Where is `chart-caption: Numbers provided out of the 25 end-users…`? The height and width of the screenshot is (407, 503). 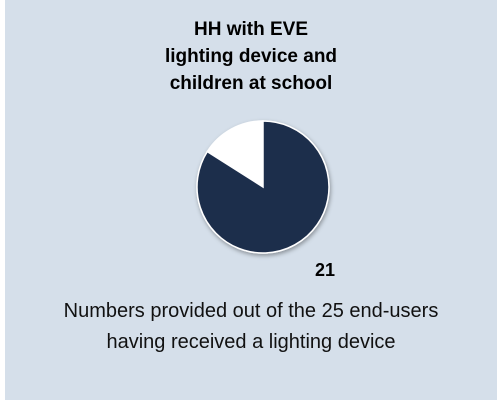 chart-caption: Numbers provided out of the 25 end-users… is located at coordinates (251, 326).